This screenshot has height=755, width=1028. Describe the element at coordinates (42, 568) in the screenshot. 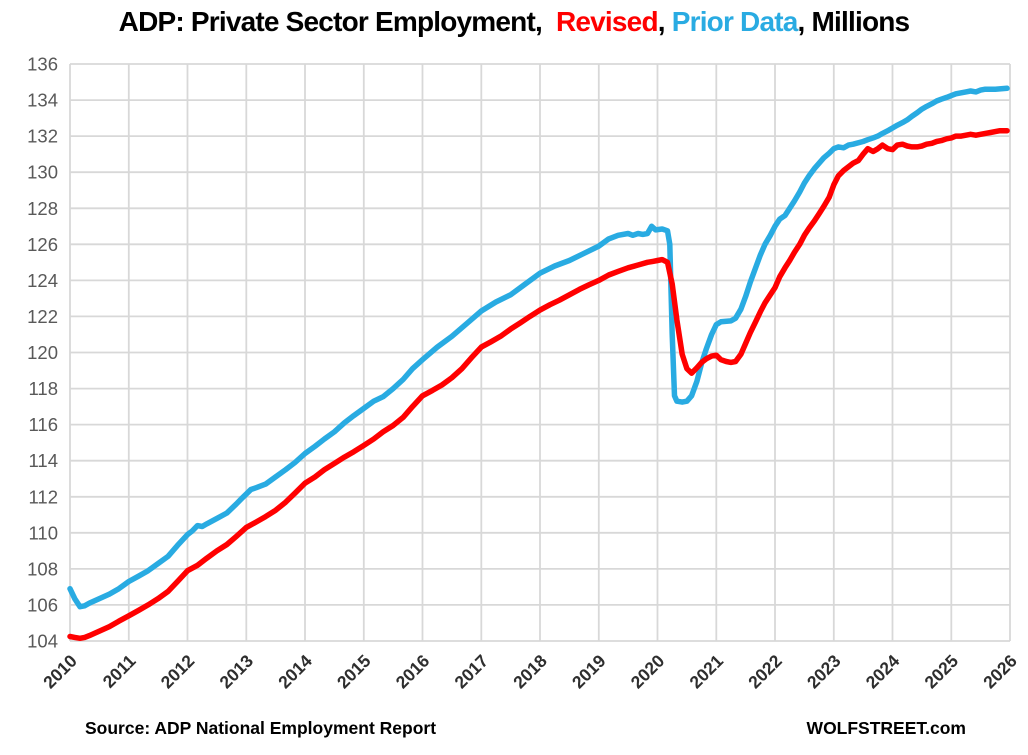

I see `y-axis-label: 108` at that location.